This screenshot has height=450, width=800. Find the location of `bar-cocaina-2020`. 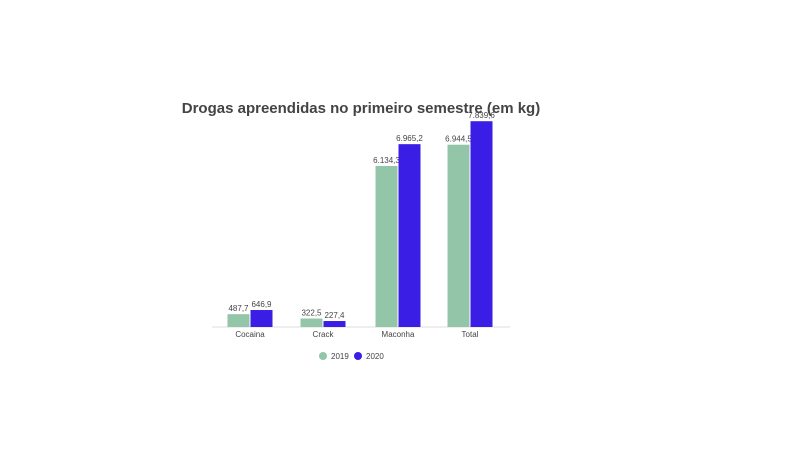

bar-cocaina-2020 is located at coordinates (261, 318).